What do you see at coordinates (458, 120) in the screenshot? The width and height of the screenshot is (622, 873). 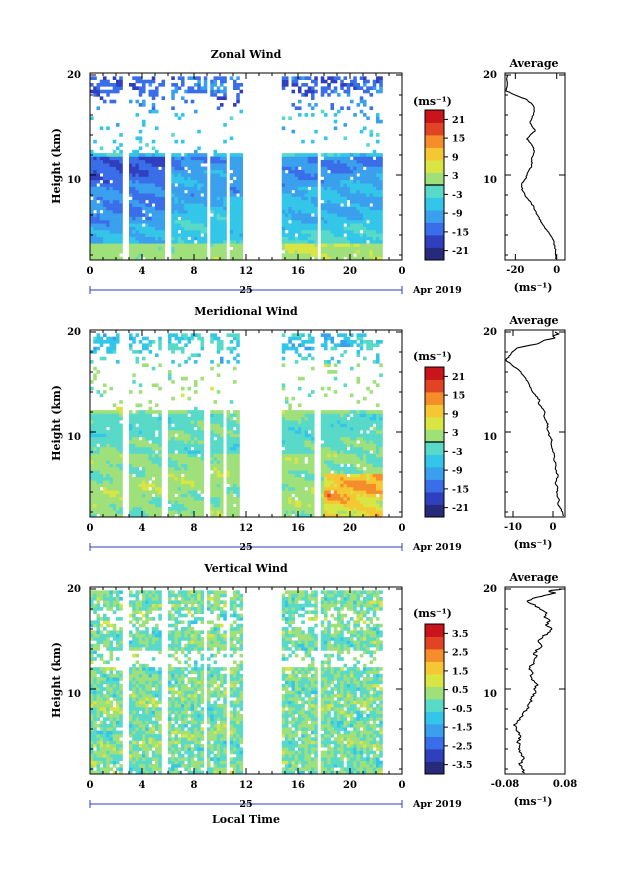 I see `zonal-colorbar-tick-label: 21` at bounding box center [458, 120].